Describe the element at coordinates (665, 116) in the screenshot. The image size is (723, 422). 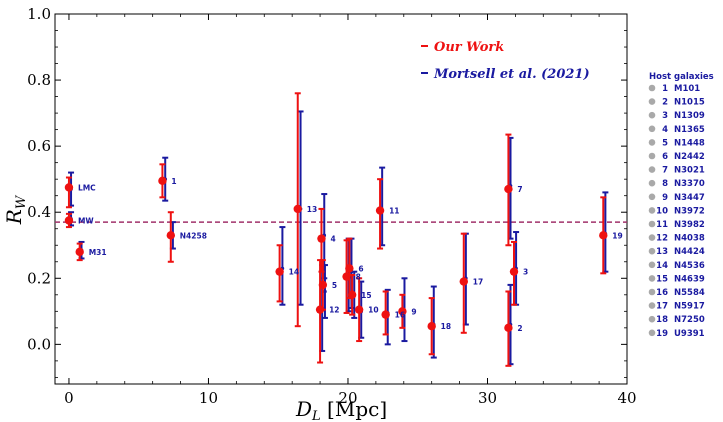
I see `host-item-number: 3` at that location.